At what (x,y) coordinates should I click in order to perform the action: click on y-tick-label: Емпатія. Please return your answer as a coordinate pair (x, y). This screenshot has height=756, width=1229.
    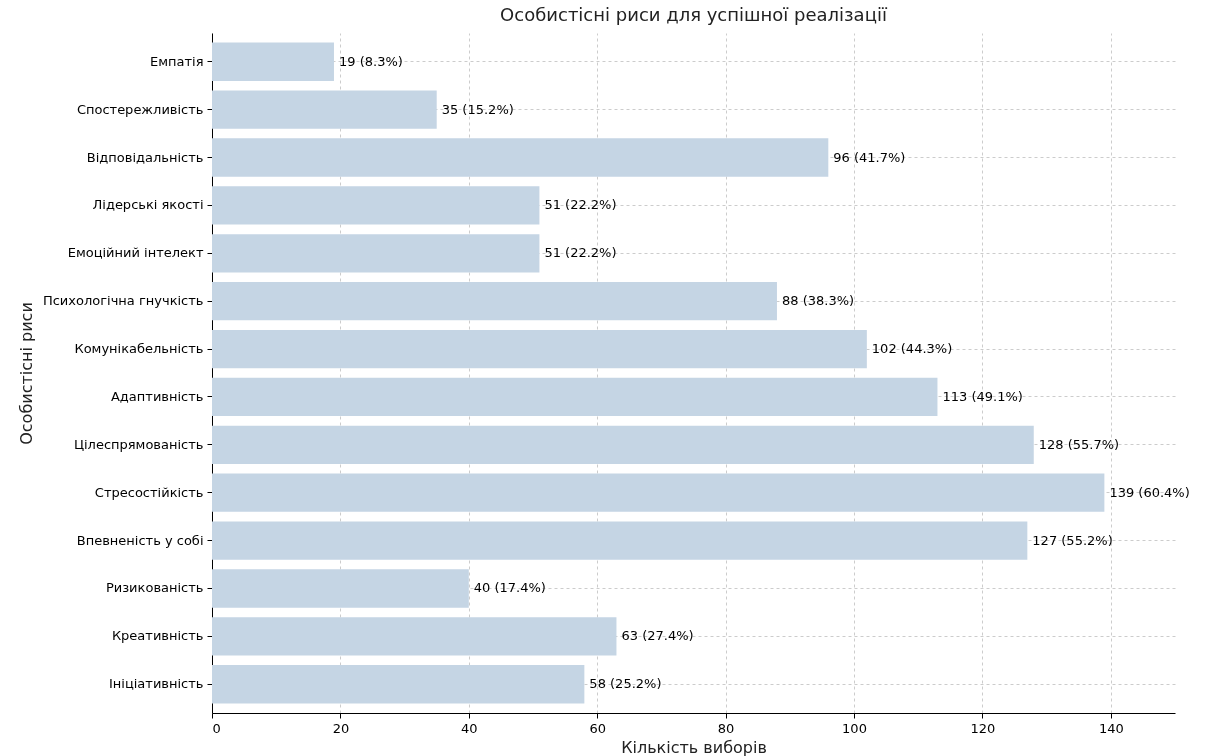
    Looking at the image, I should click on (177, 61).